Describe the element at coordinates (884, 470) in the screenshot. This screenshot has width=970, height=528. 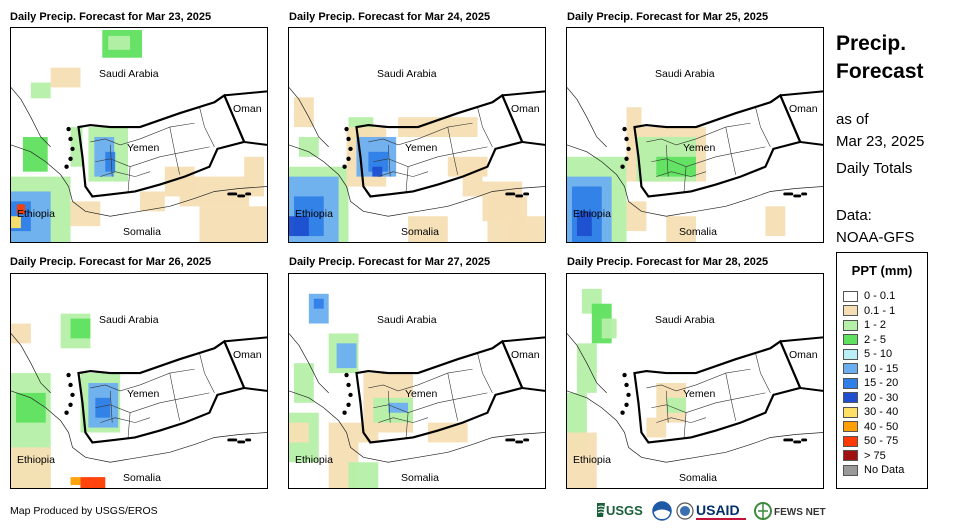
I see `legend-label: No Data` at that location.